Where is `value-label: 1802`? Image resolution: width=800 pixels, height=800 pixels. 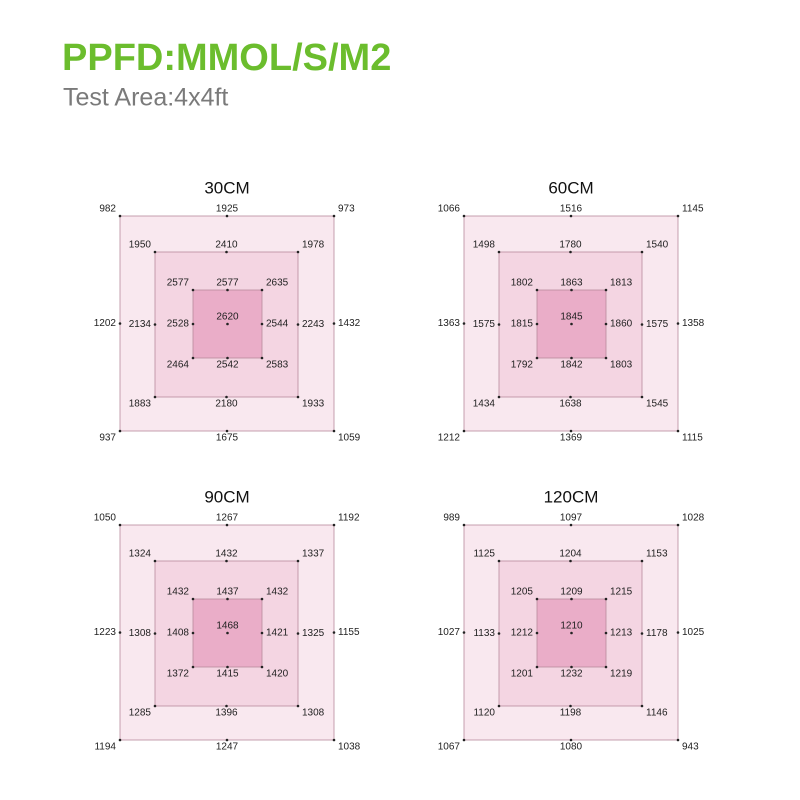
value-label: 1802 is located at coordinates (522, 283).